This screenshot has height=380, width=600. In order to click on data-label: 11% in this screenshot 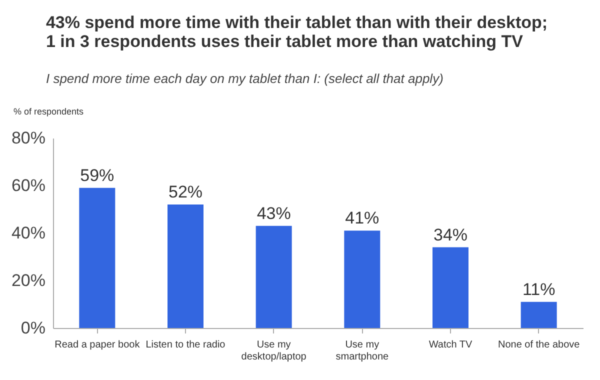, I will do `click(539, 289)`.